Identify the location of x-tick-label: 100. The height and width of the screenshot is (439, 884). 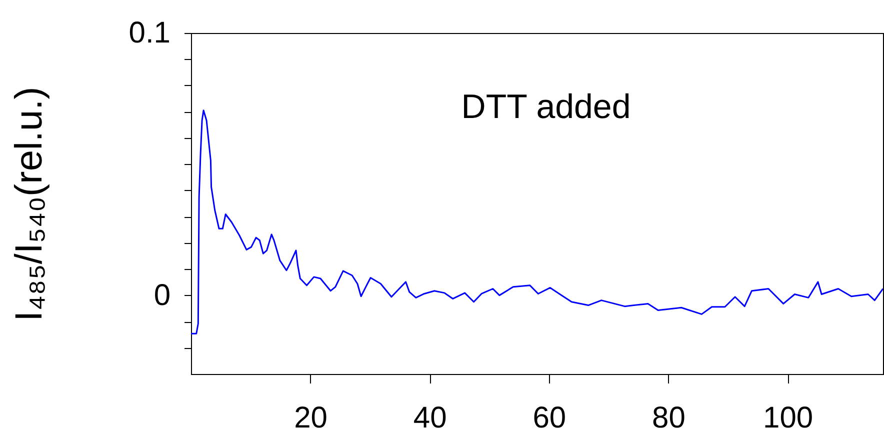
(788, 418).